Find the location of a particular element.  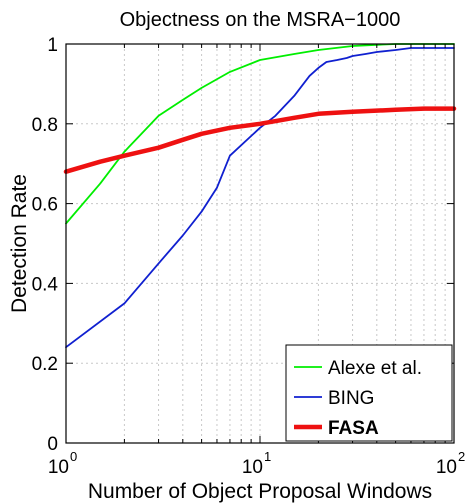

legend-label: BING is located at coordinates (351, 398).